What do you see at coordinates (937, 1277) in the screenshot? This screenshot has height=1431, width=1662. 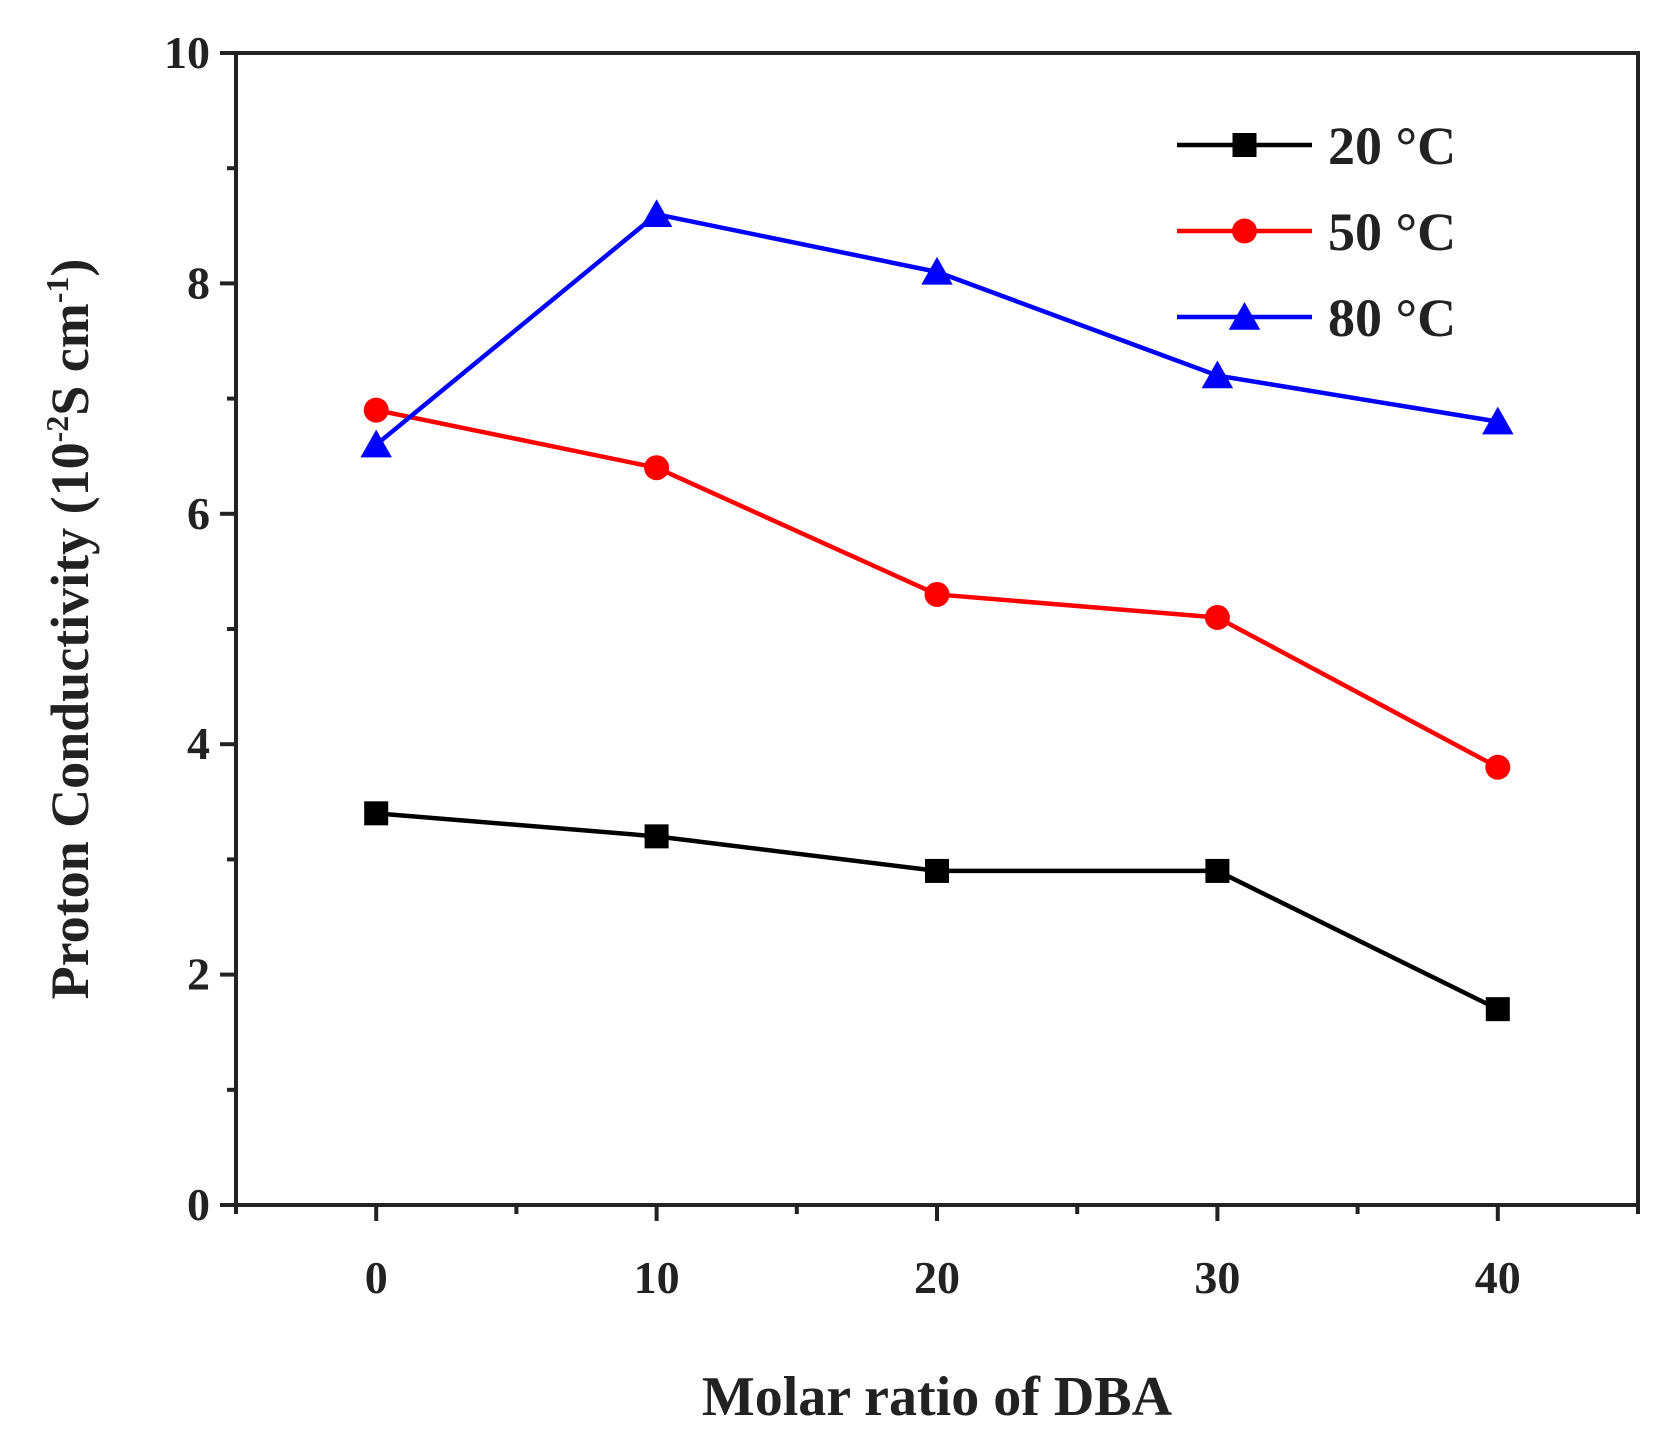 I see `x-tick-label: 20` at bounding box center [937, 1277].